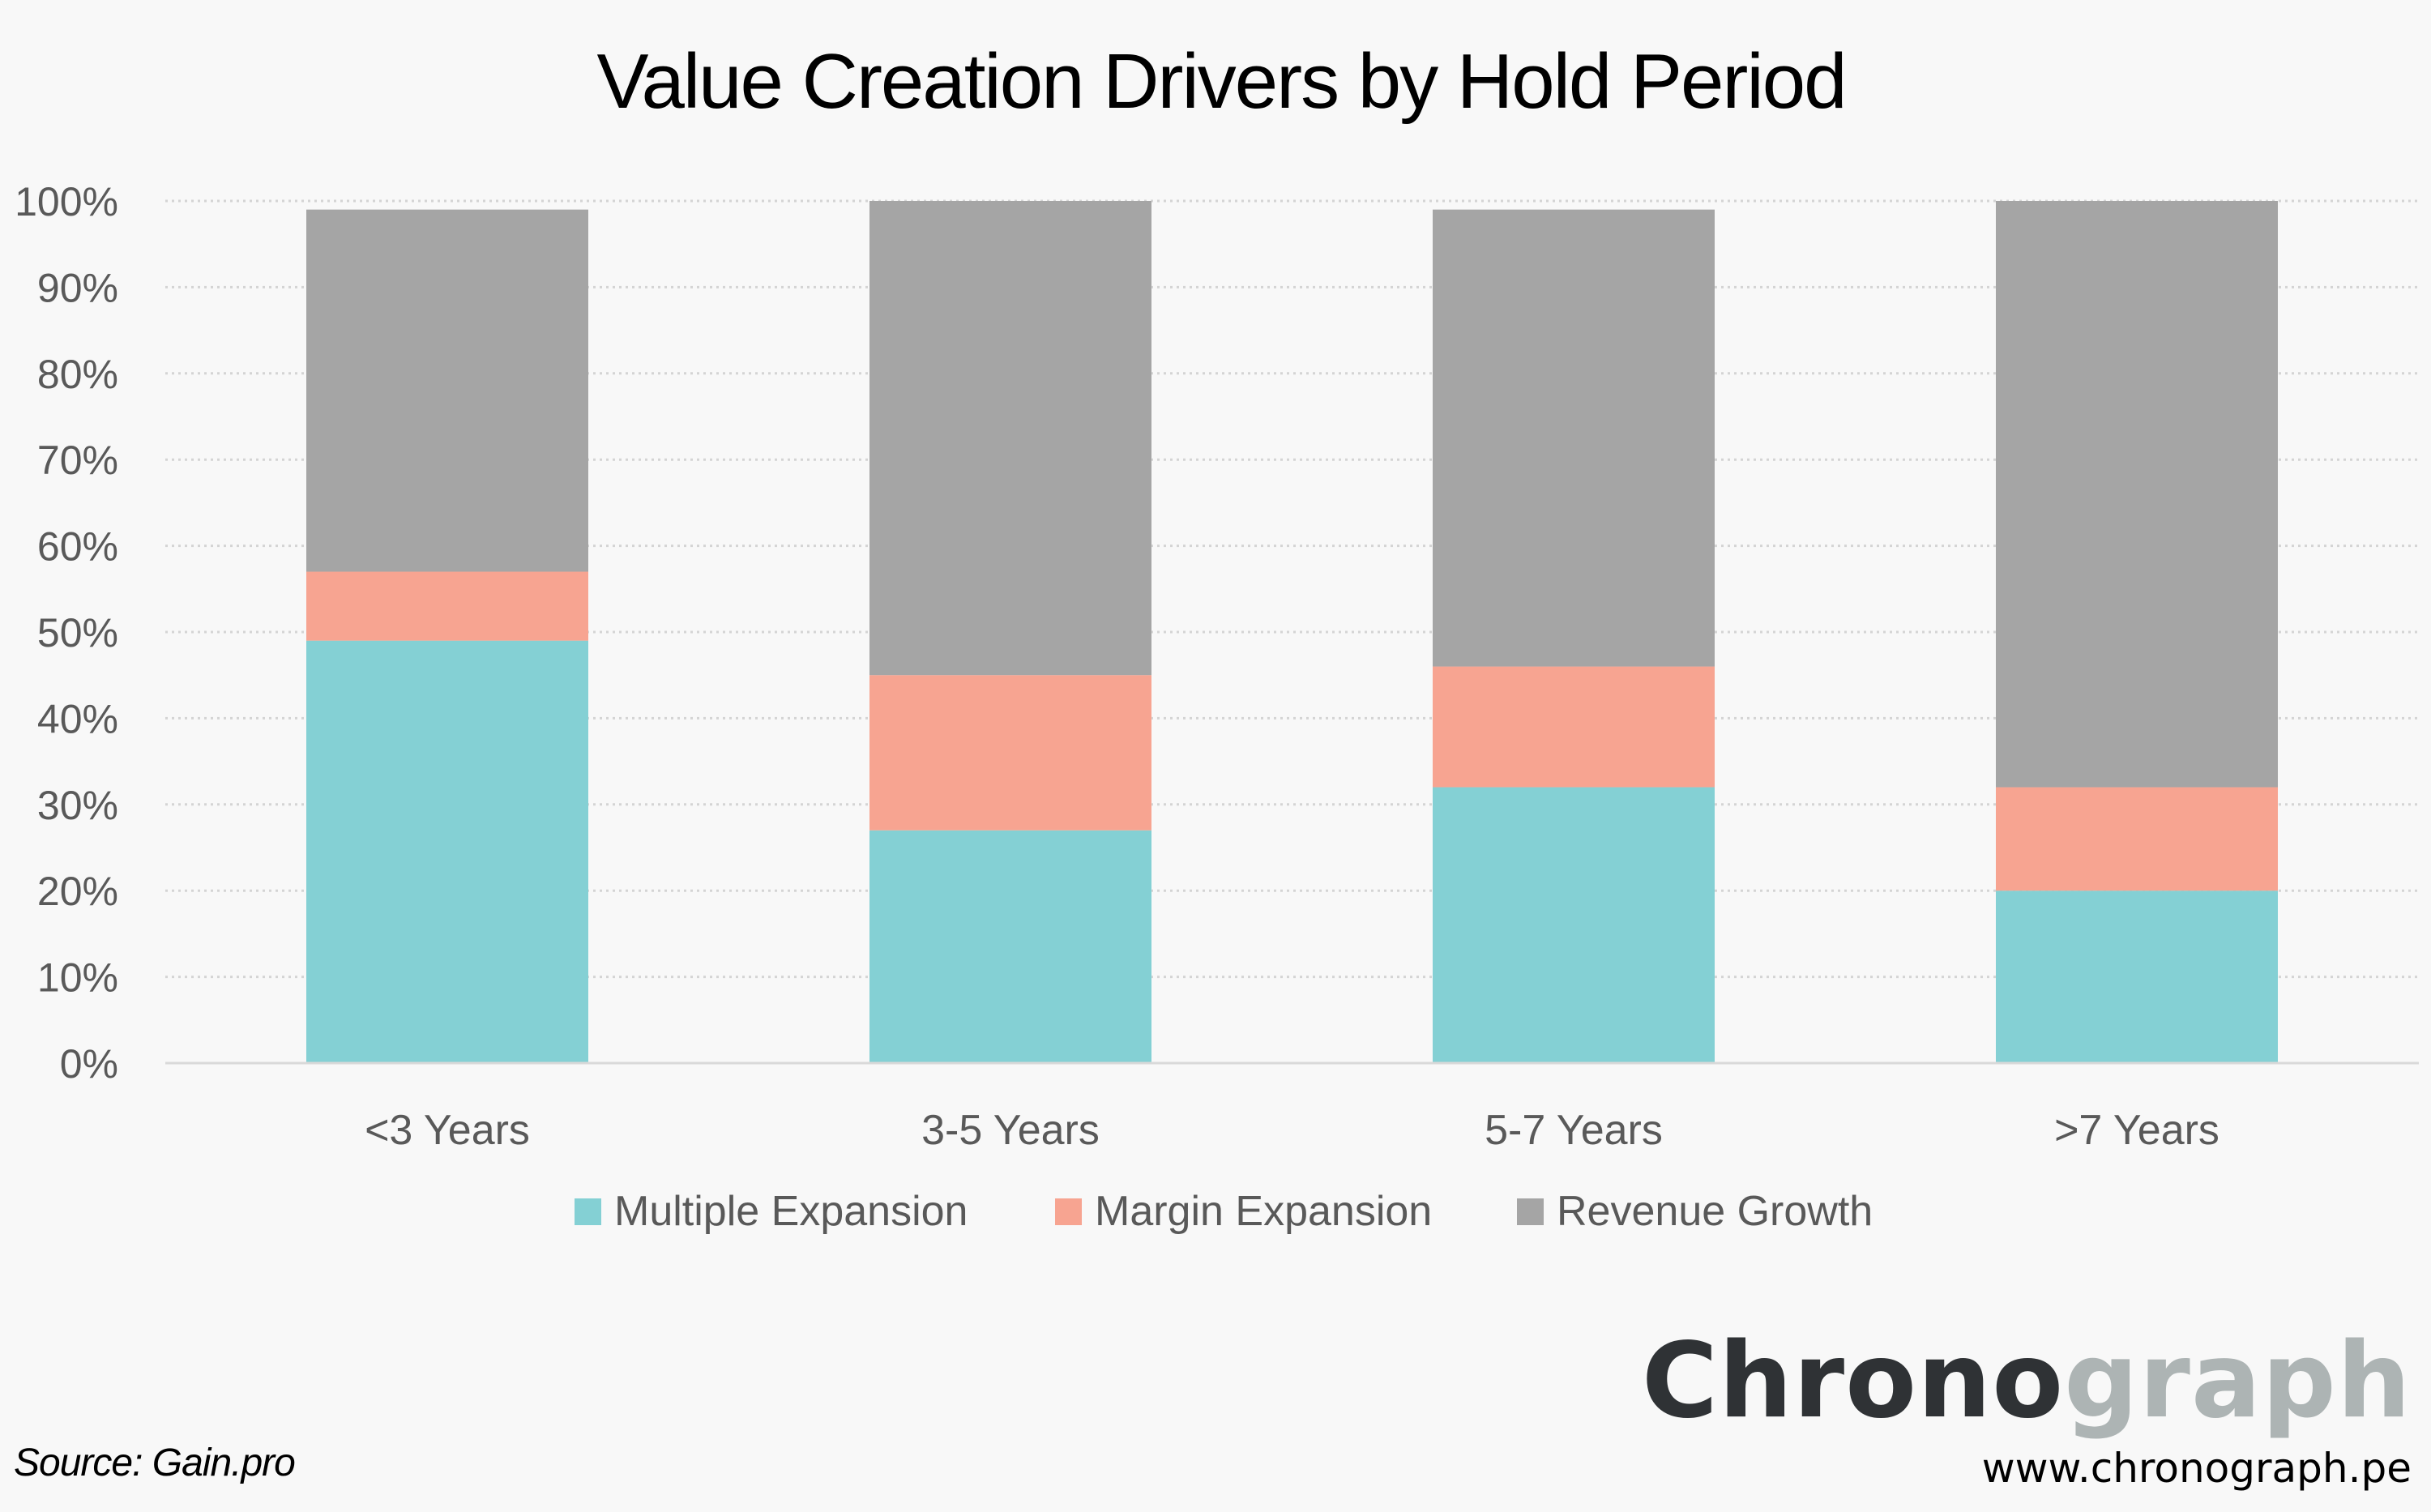  Describe the element at coordinates (77, 892) in the screenshot. I see `y-tick-label: 20%` at that location.